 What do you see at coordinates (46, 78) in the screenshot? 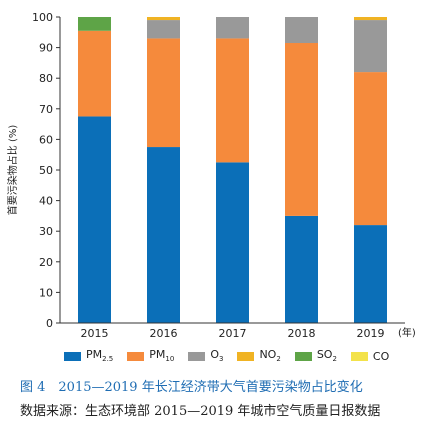
I see `y-tick-label: 80` at bounding box center [46, 78].